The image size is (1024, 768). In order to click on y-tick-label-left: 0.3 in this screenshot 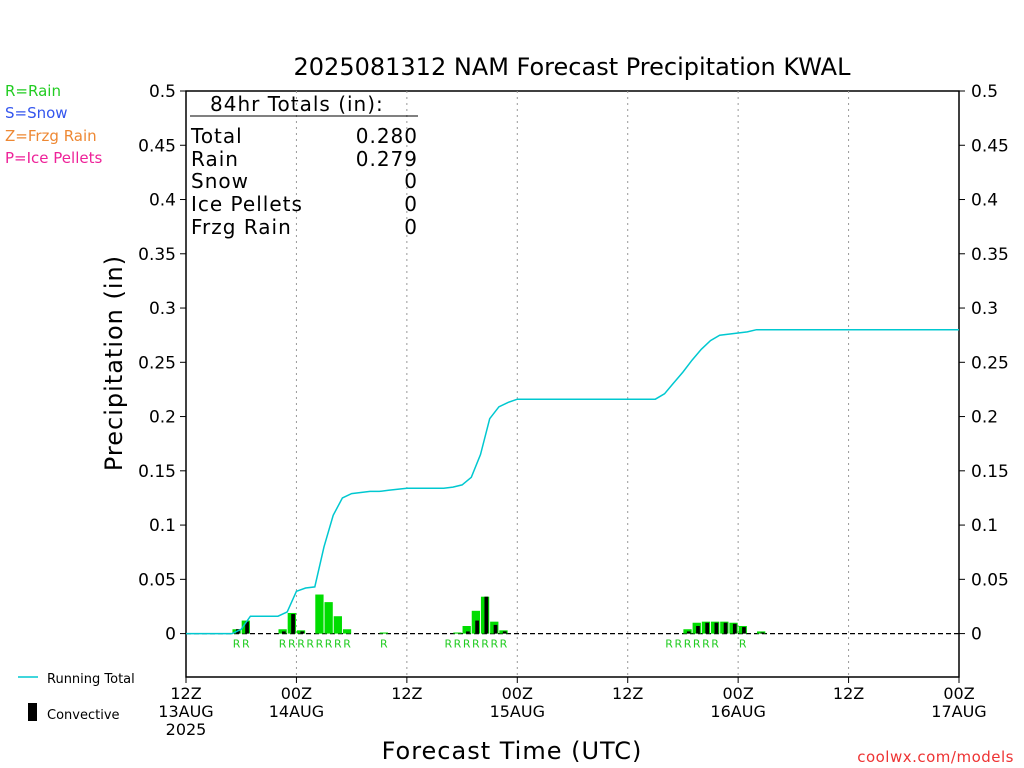, I will do `click(162, 309)`.